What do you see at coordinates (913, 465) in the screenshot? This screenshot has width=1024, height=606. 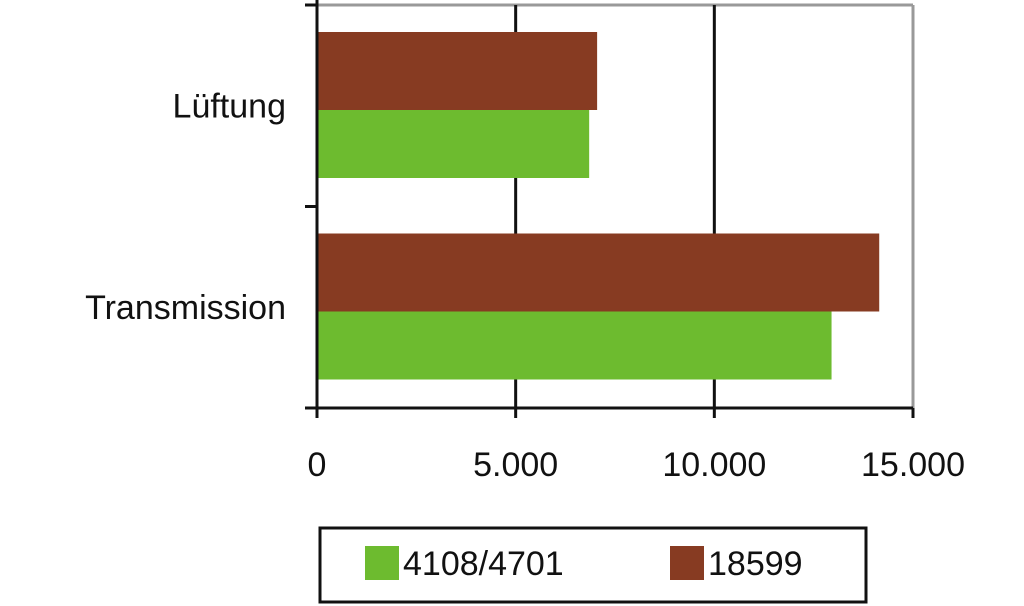 I see `x-tick-label: 15.000` at bounding box center [913, 465].